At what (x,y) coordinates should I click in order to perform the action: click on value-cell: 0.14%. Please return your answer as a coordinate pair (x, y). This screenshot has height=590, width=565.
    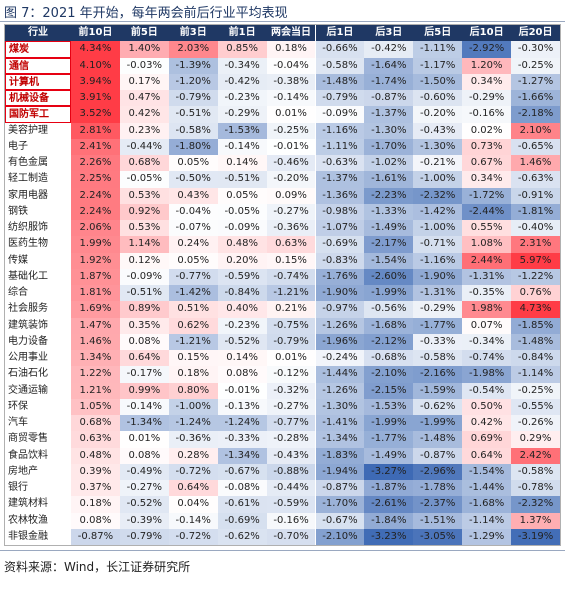
    Looking at the image, I should click on (242, 358).